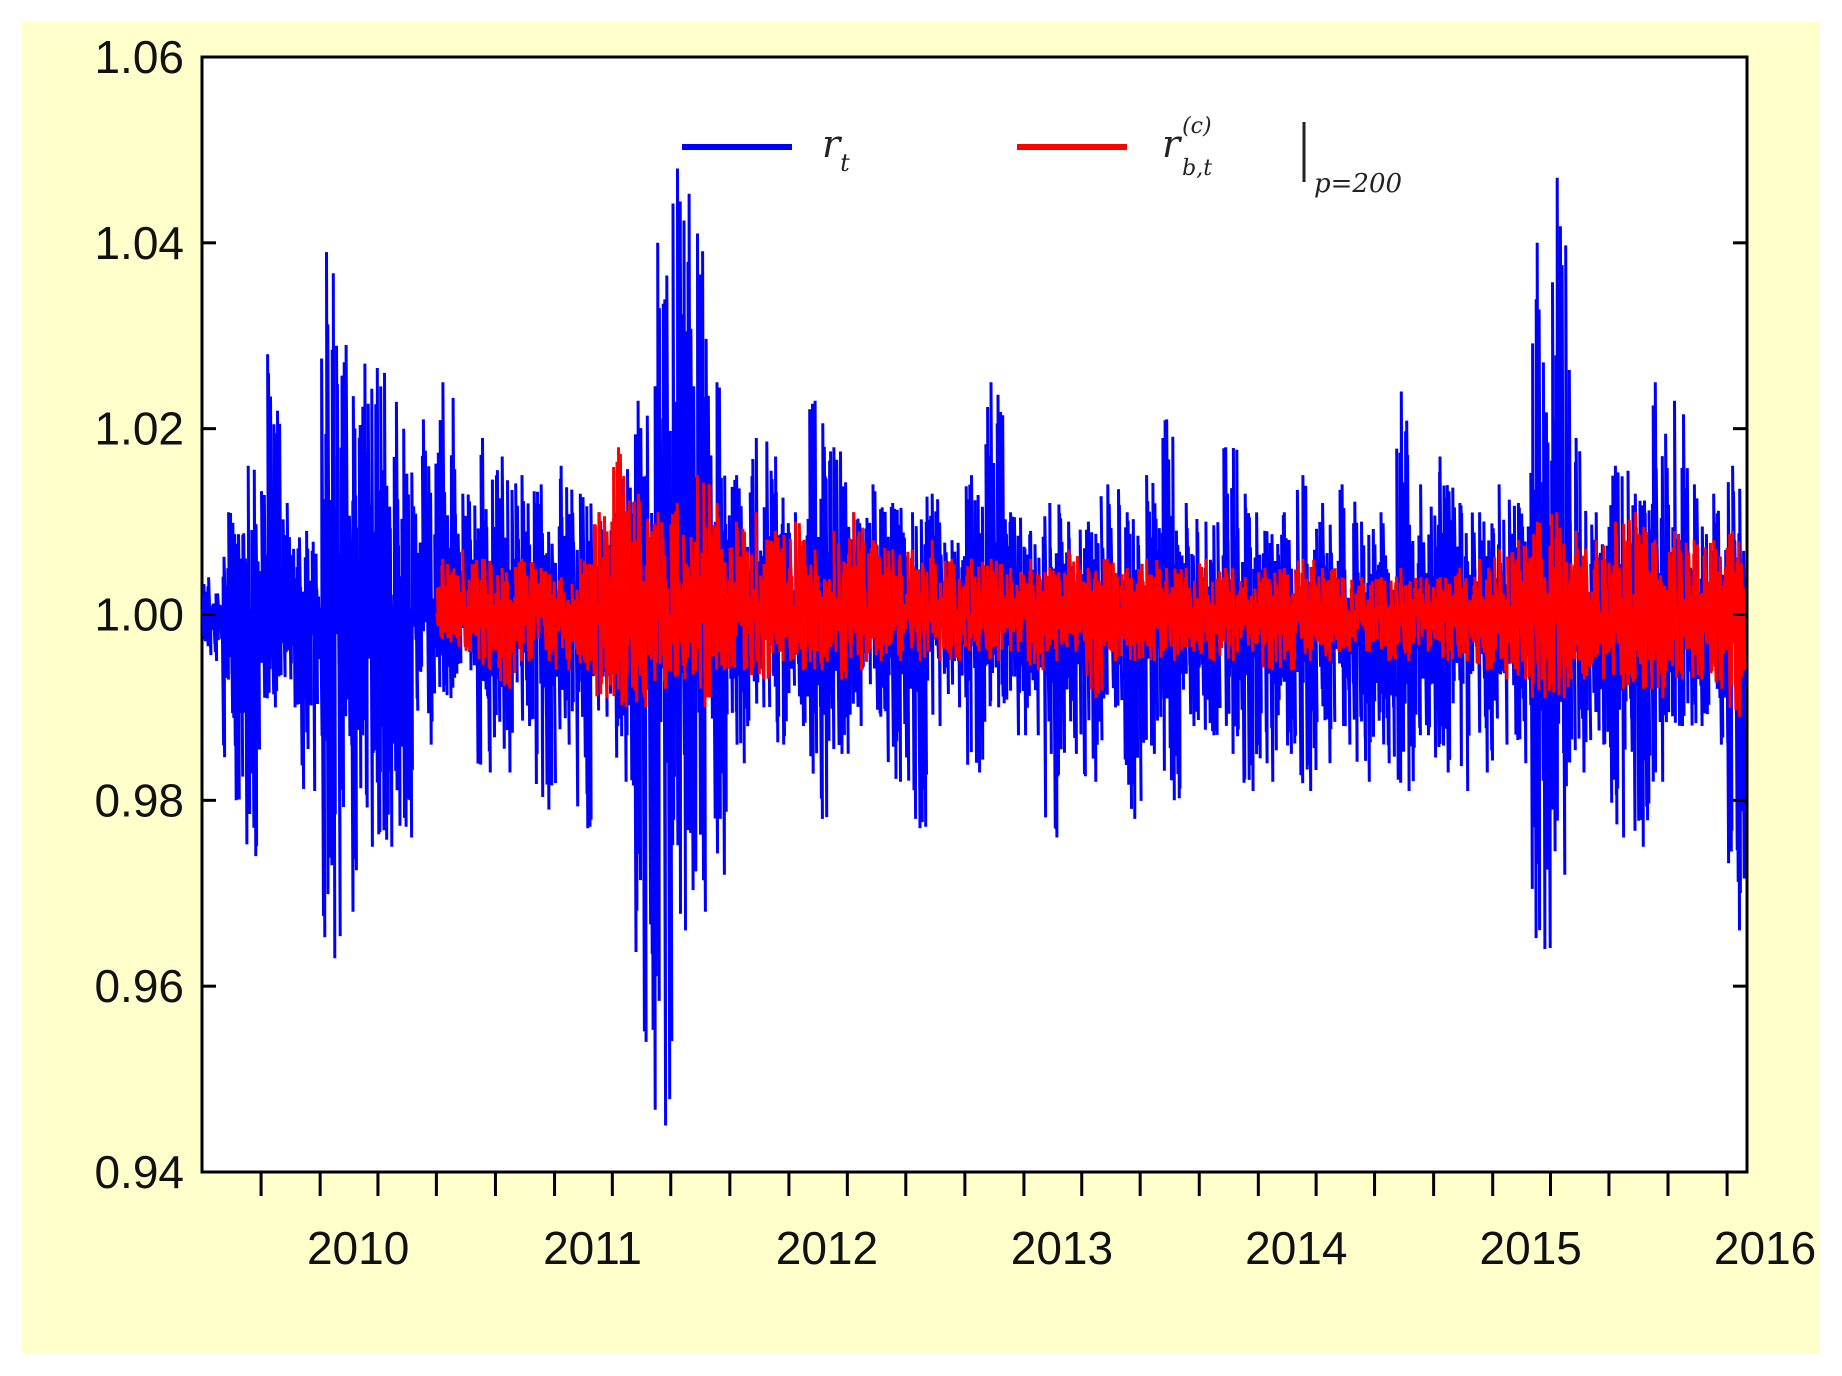 The image size is (1842, 1376). I want to click on y-tick-label: 1.06, so click(139, 57).